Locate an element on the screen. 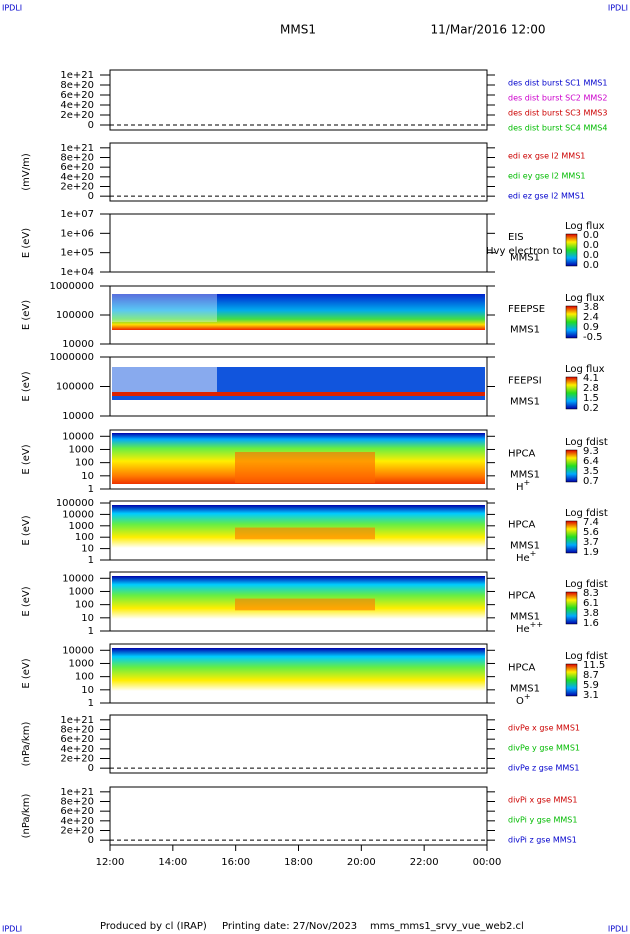 This screenshot has height=934, width=630. x-tick-label: 16:00 is located at coordinates (235, 862).